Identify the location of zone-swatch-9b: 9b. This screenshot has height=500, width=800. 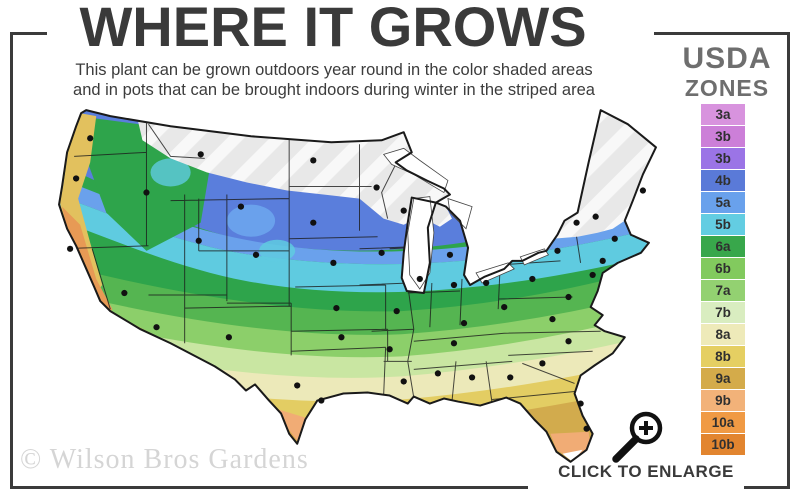
(723, 400).